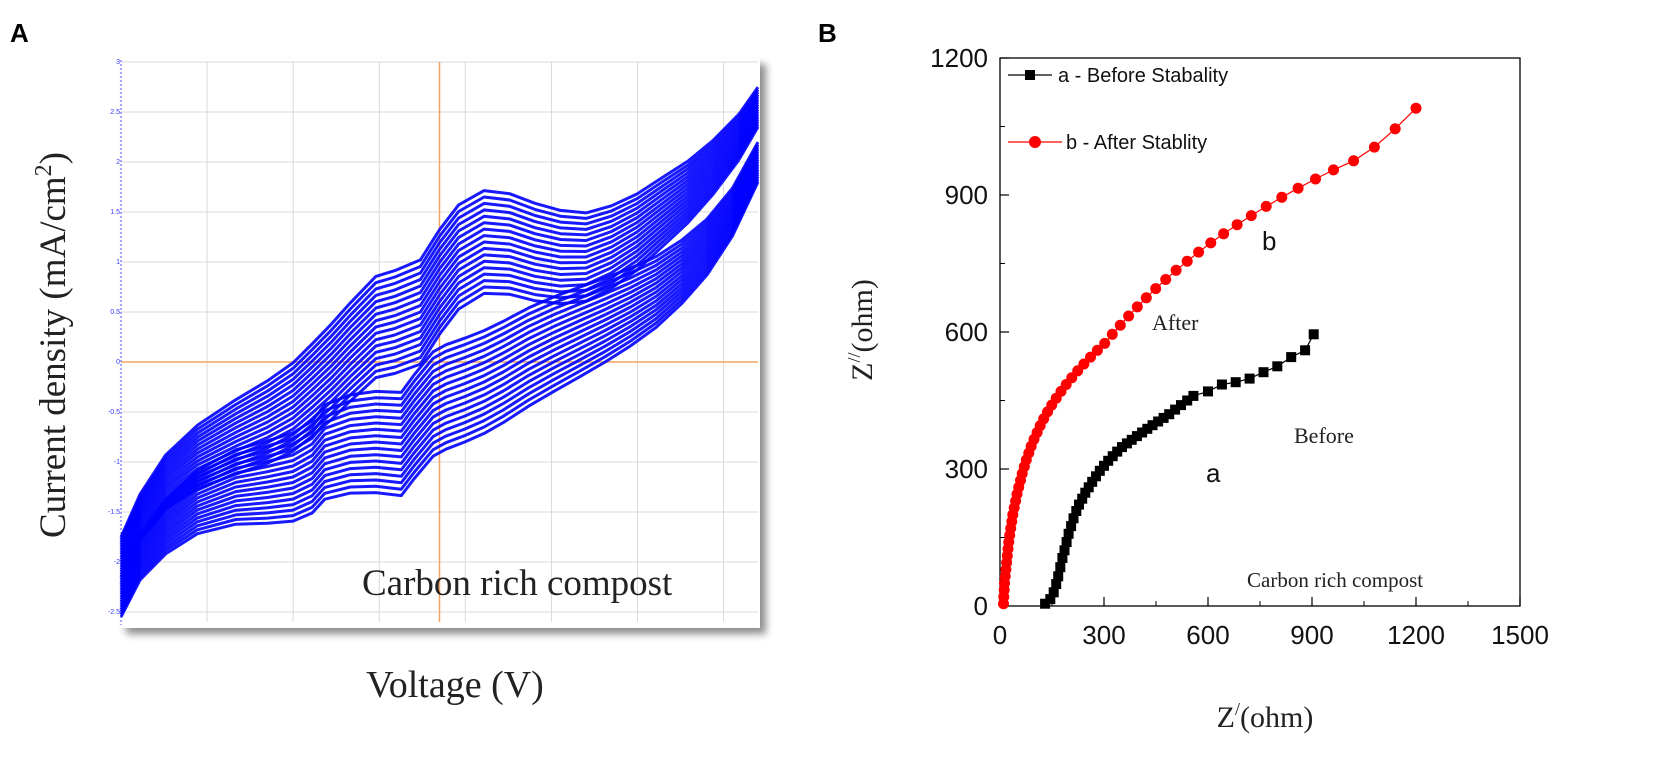 The height and width of the screenshot is (779, 1654). I want to click on panel-a-annotation: Carbon rich compost, so click(517, 583).